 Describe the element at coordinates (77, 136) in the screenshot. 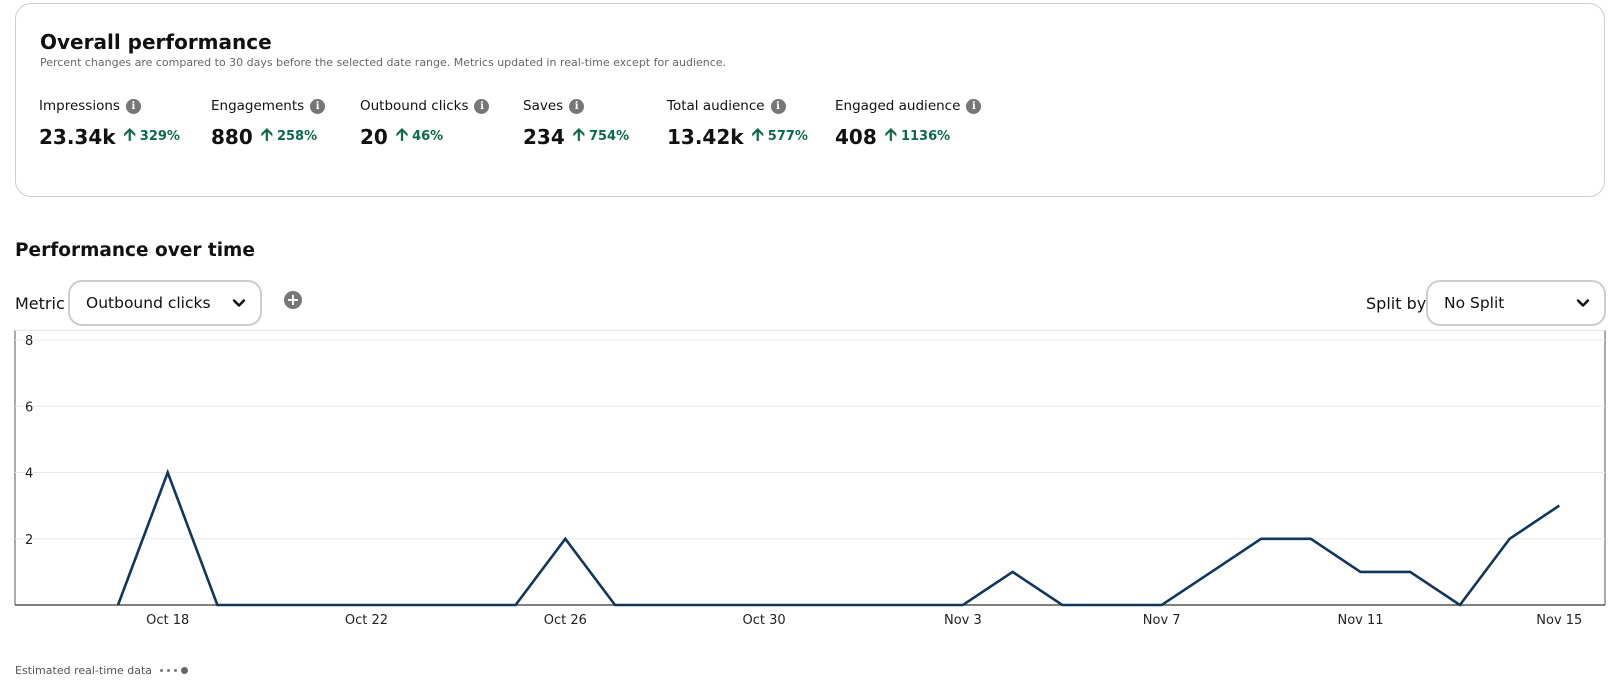

I see `metric-value: 23.34k` at that location.